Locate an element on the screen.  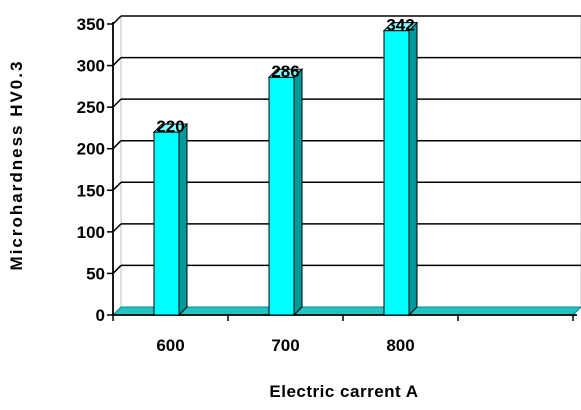
y-tick-label: 300 is located at coordinates (91, 66).